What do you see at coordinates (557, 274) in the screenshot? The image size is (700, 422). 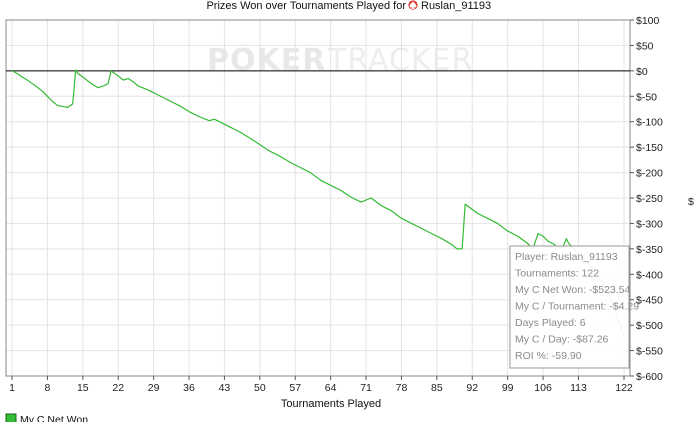 I see `tooltip-line: Tournaments: 122` at bounding box center [557, 274].